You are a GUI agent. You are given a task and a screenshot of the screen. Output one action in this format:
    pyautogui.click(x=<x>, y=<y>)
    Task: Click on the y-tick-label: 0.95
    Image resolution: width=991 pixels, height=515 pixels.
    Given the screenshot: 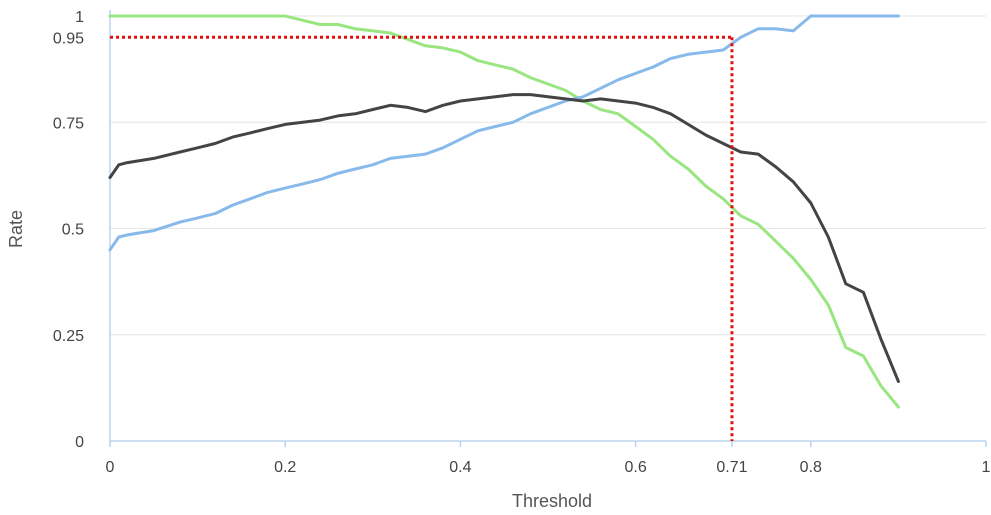 What is the action you would take?
    pyautogui.click(x=68, y=38)
    